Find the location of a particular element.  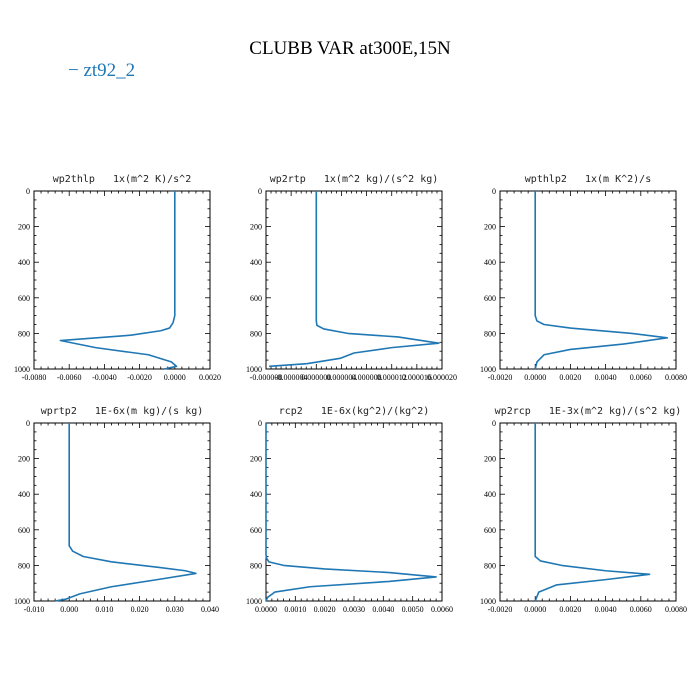

x-tick-label: 0.020 is located at coordinates (140, 609).